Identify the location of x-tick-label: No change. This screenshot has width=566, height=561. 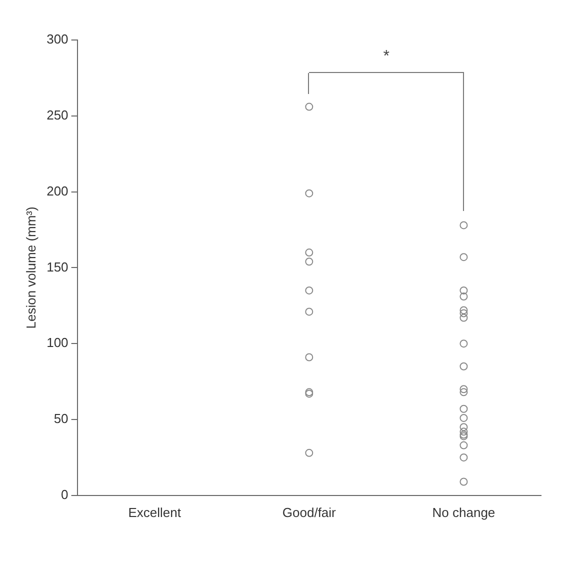
(464, 512).